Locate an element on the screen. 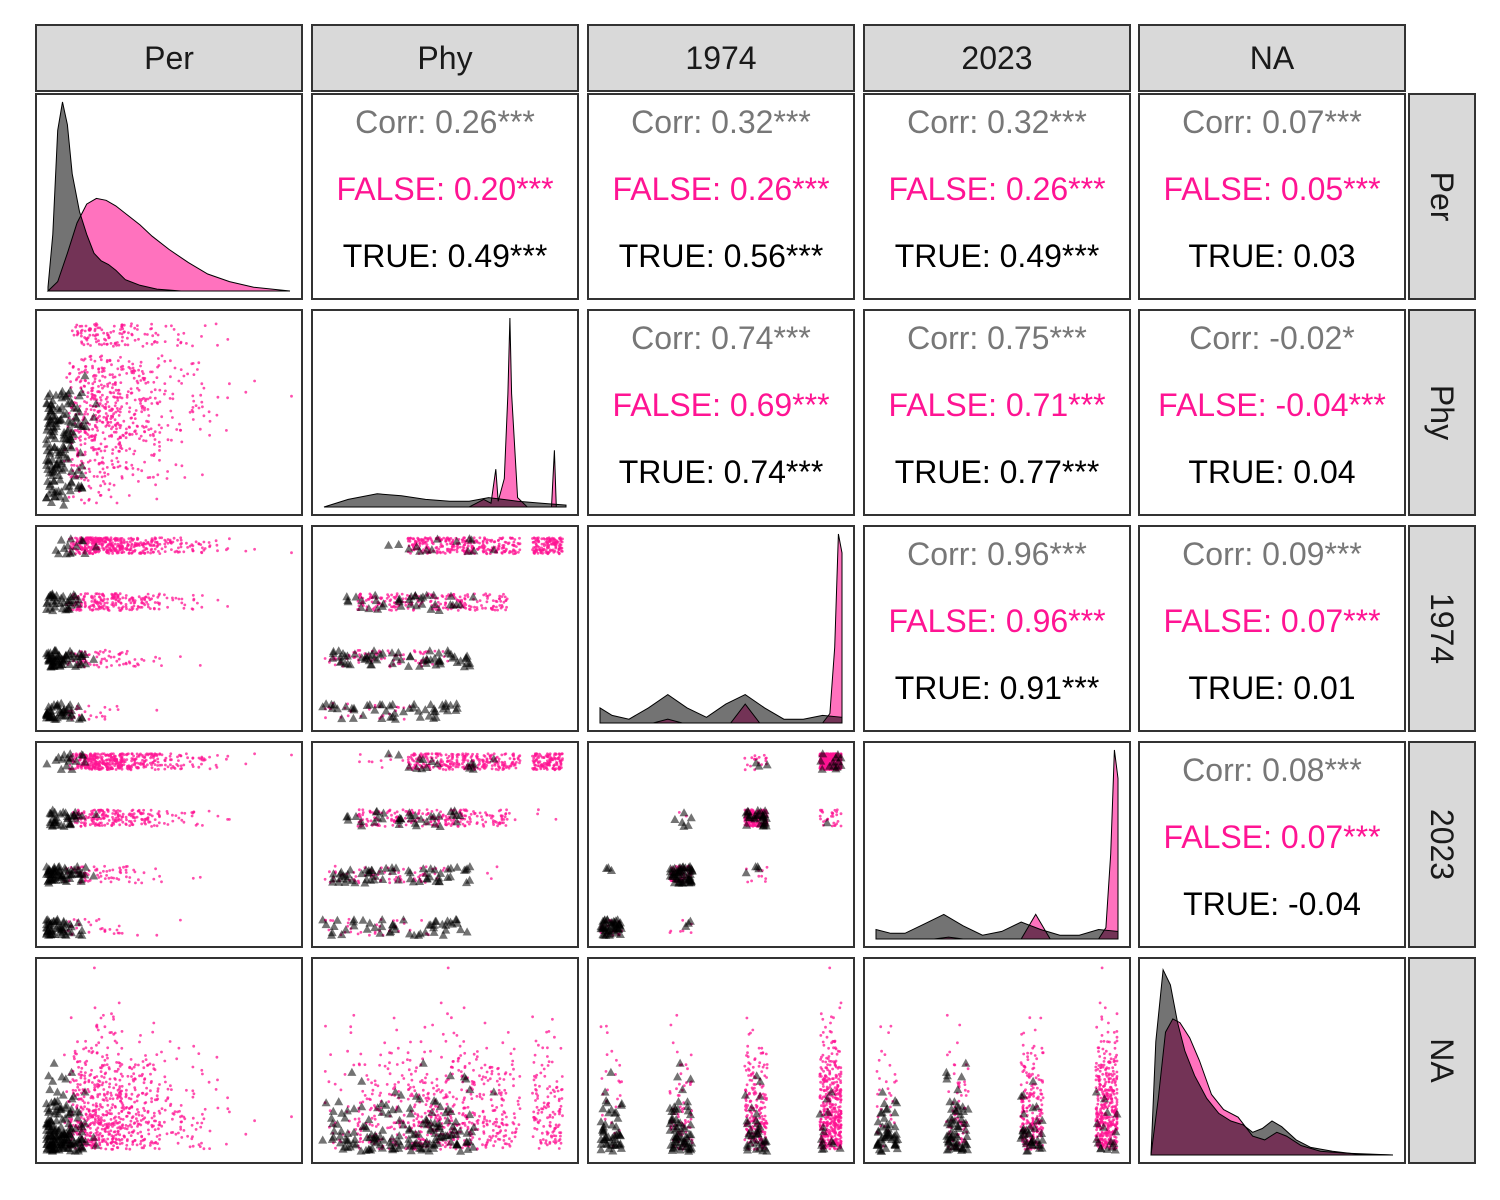 The height and width of the screenshot is (1200, 1500). panel-Phy-NA: Corr: -0.02*FALSE: -0.04***TRUE: 0.04 is located at coordinates (1272, 412).